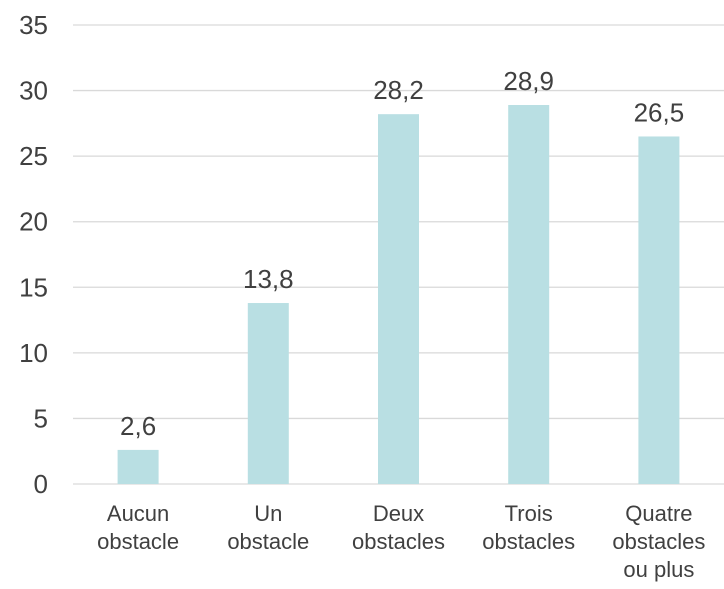  I want to click on category-label: Deux obstacles, so click(398, 527).